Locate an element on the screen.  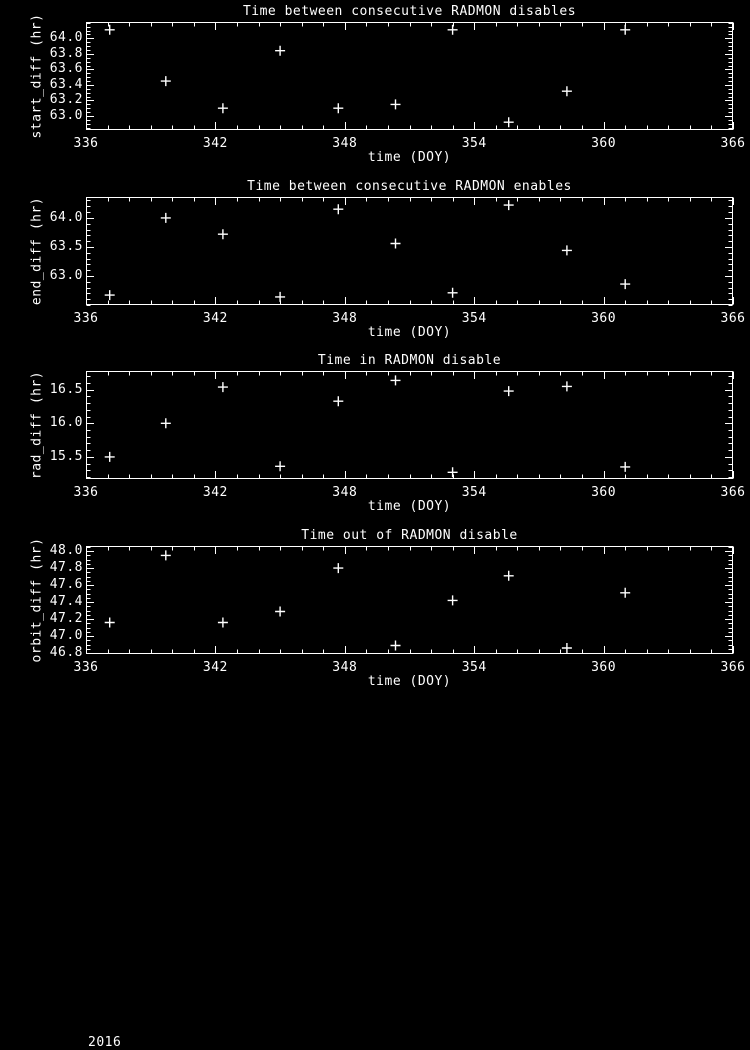
y-tick-label: 47.0 is located at coordinates (66, 636).